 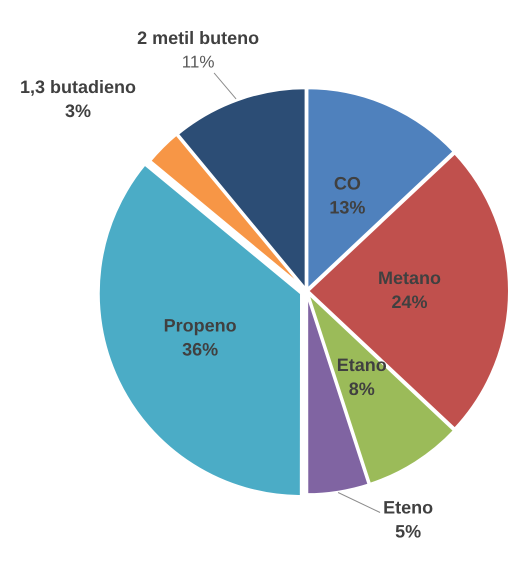 What do you see at coordinates (410, 278) in the screenshot?
I see `slice-label: Metano` at bounding box center [410, 278].